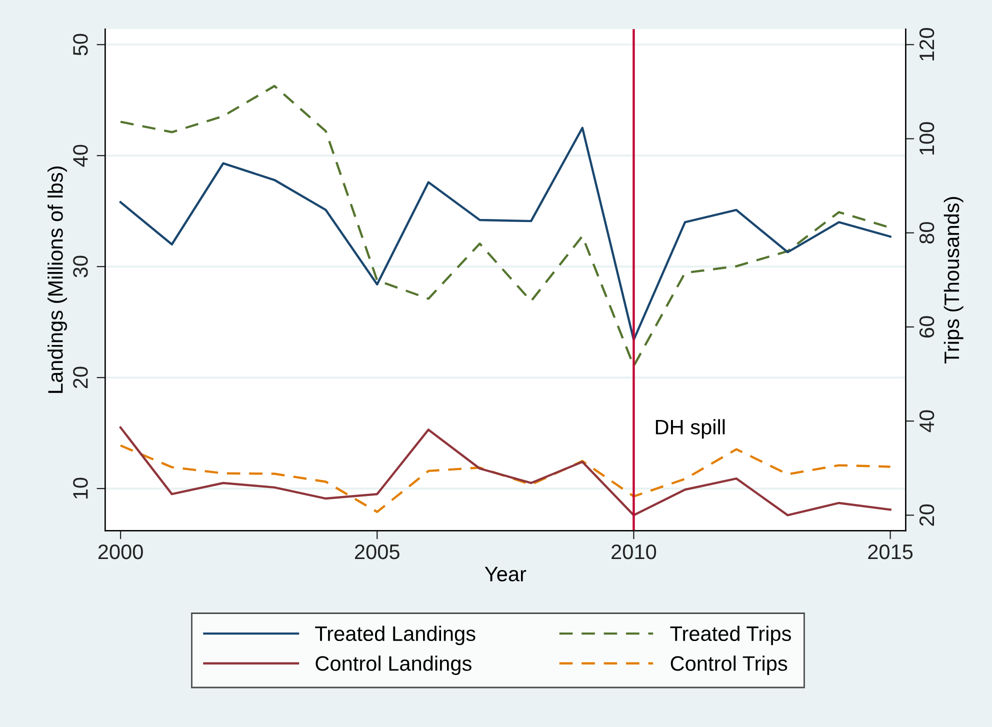  I want to click on y2-tick-label: 80, so click(926, 233).